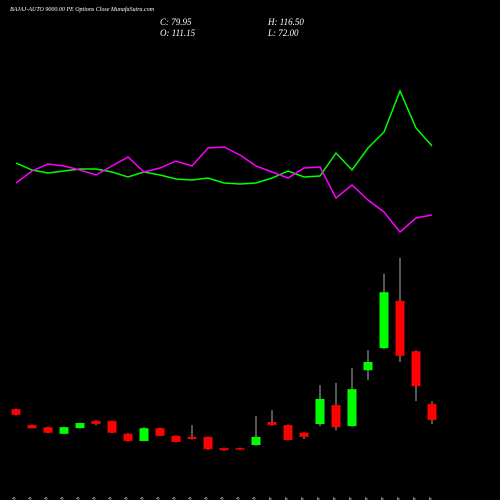 This screenshot has width=500, height=500. I want to click on x-tick-label: 14 Feb, so click(109, 498).